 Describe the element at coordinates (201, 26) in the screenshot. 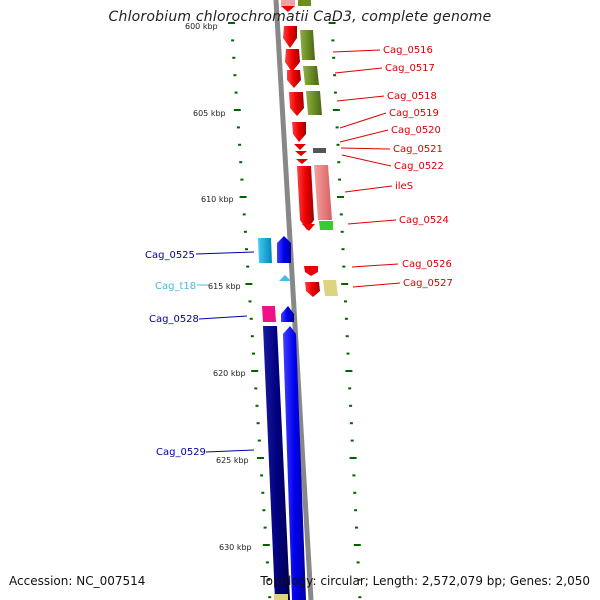

I see `scale-label-600: 600 kbp` at that location.